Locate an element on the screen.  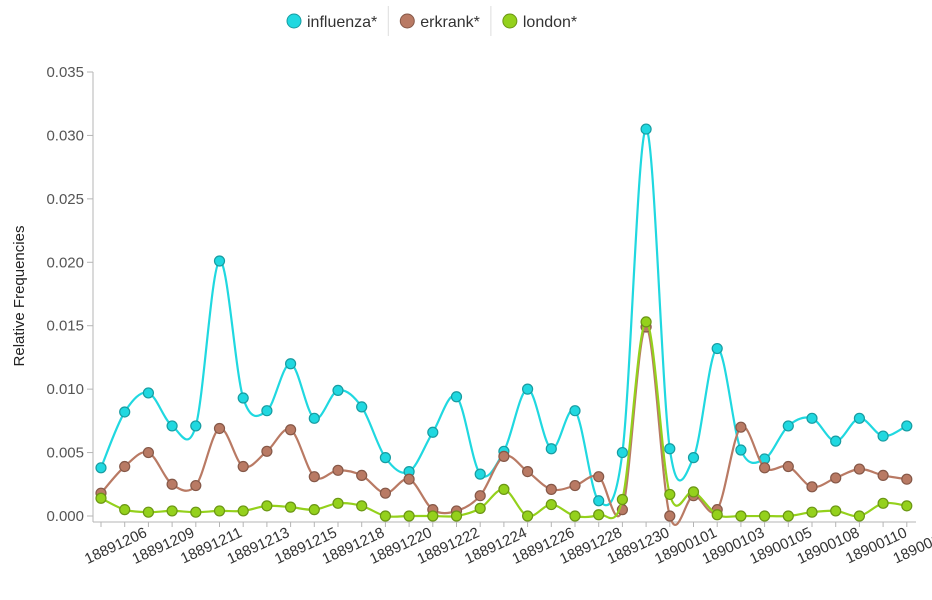
legend-item: london* is located at coordinates (539, 22).